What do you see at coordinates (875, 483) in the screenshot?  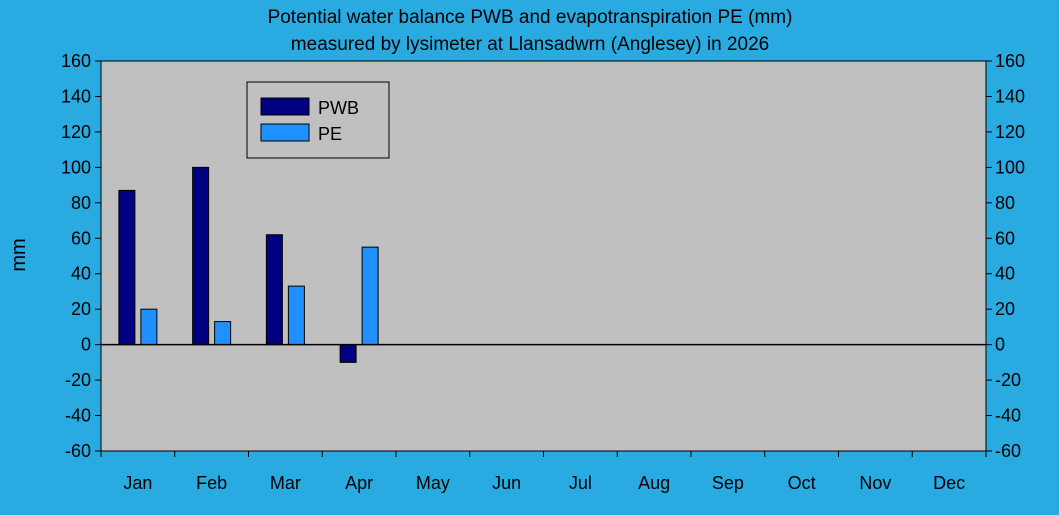 I see `x-tick-label-nov: Nov` at bounding box center [875, 483].